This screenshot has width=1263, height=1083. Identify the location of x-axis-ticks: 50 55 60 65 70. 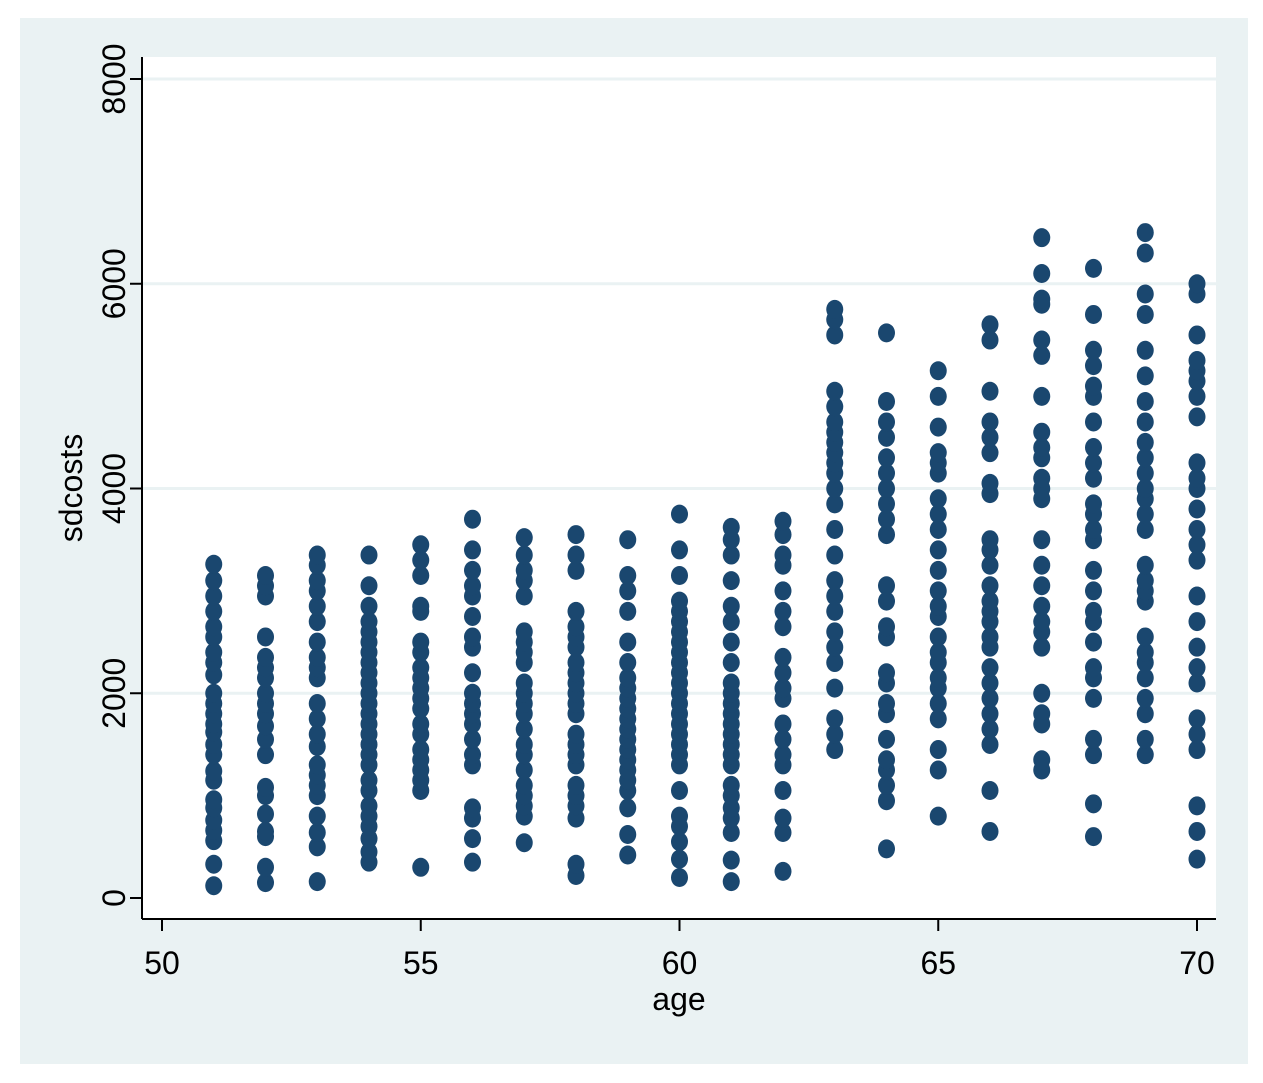
(679, 950).